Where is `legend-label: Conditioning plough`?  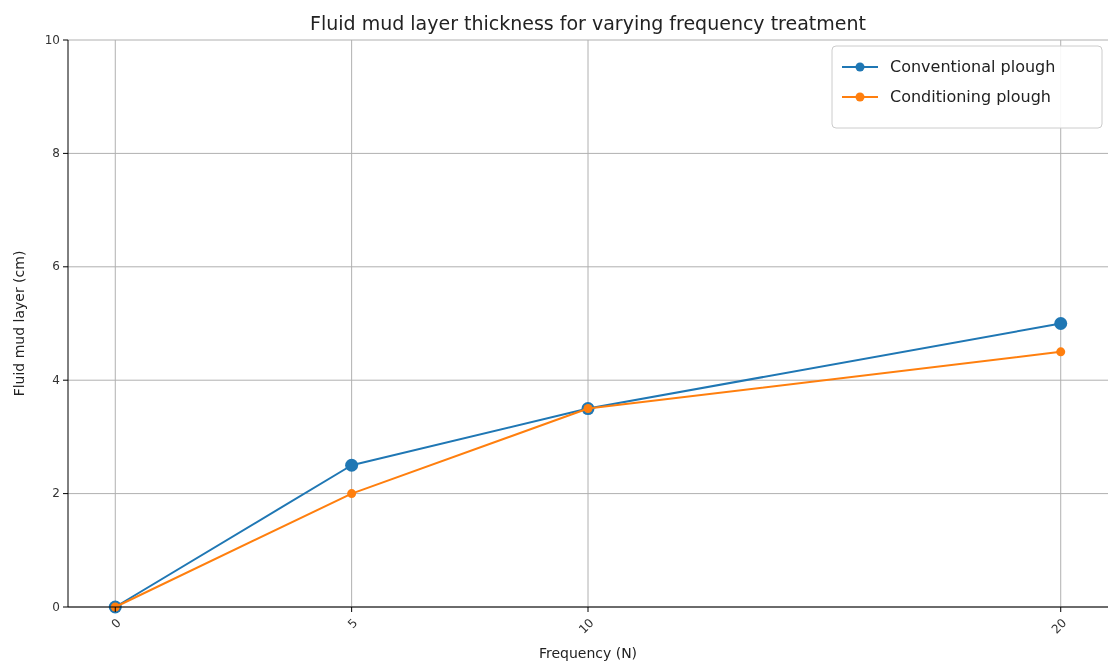
legend-label: Conditioning plough is located at coordinates (971, 96).